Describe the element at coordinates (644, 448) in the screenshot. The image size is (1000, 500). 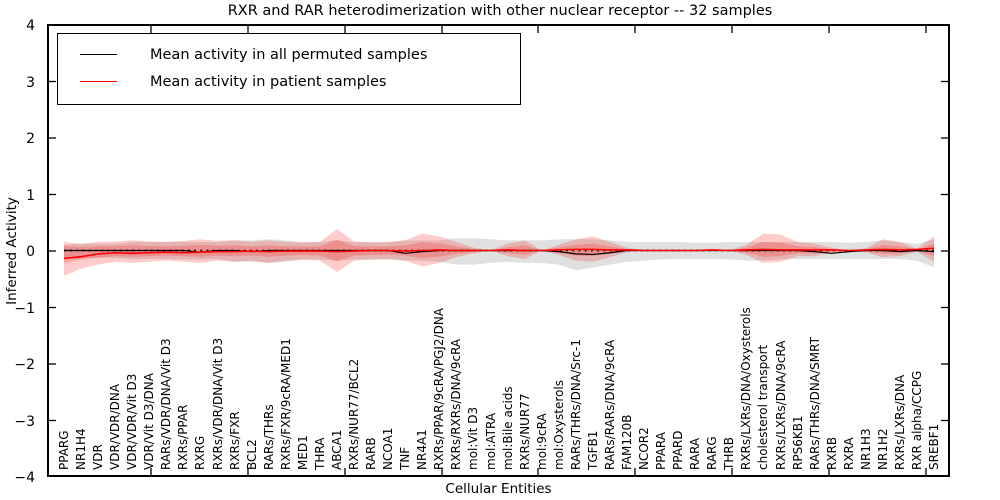
I see `x-tick-label: NCOR2` at that location.